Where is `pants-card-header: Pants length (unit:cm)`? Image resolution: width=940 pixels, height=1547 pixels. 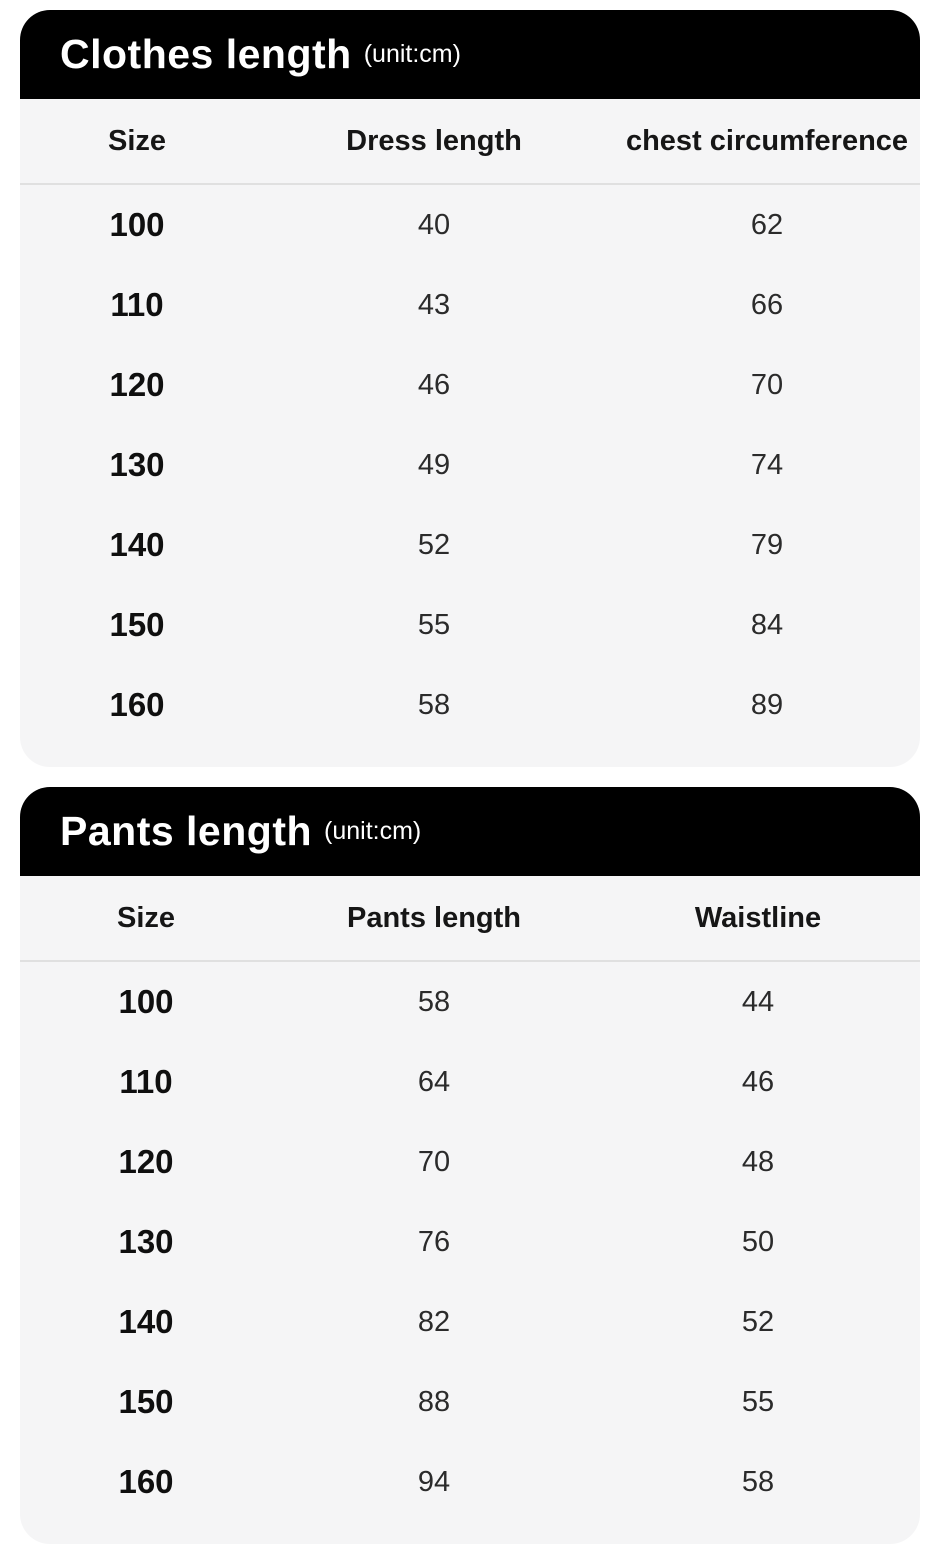 pants-card-header: Pants length (unit:cm) is located at coordinates (470, 831).